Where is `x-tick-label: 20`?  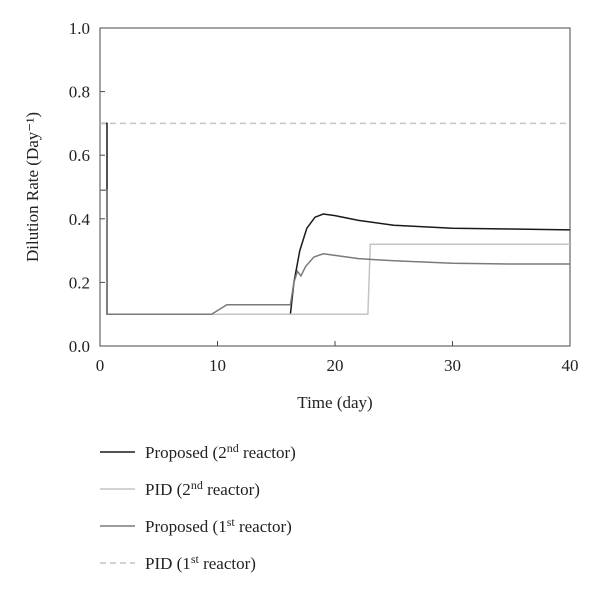
x-tick-label: 20 is located at coordinates (335, 365).